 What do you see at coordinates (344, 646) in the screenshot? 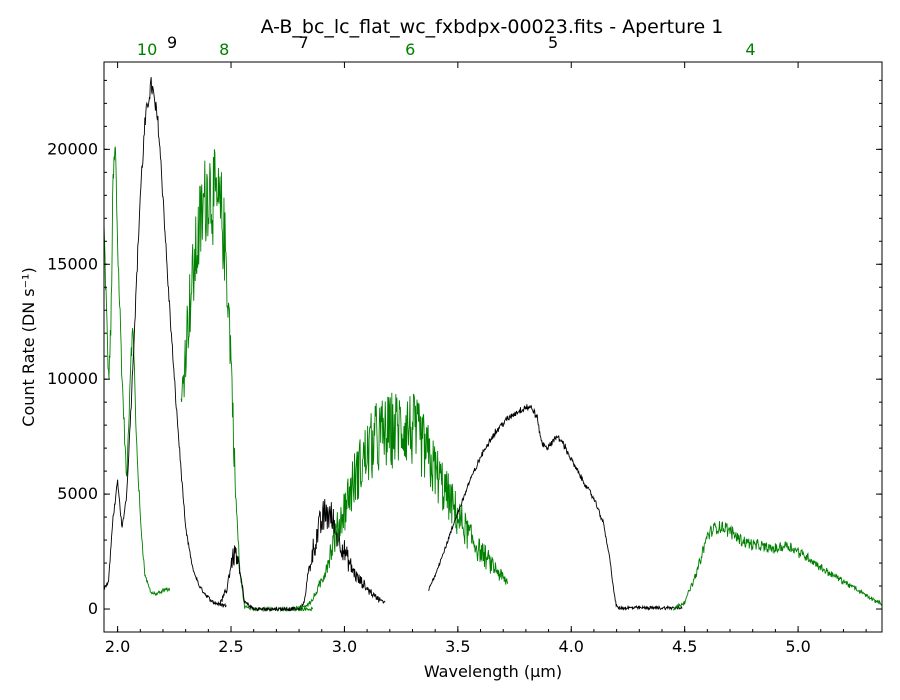
I see `x-tick-label: 3.0` at bounding box center [344, 646].